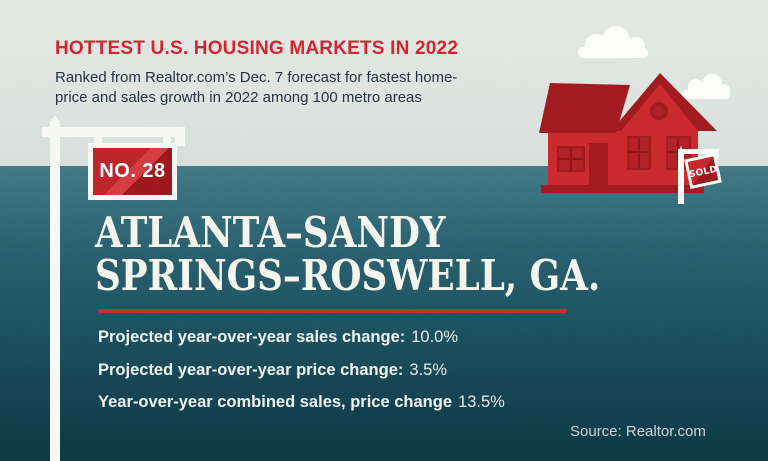 The width and height of the screenshot is (768, 461). I want to click on signpost-pole, so click(55, 288).